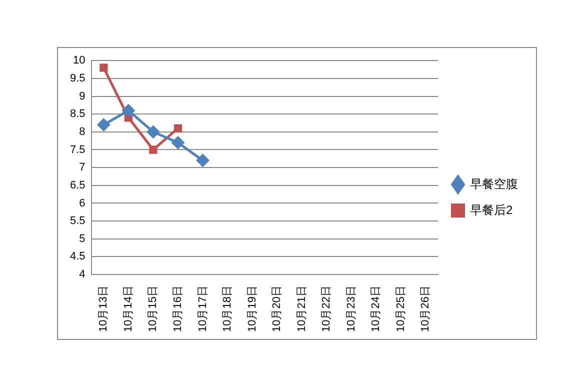 The width and height of the screenshot is (575, 374). I want to click on x-tick-label: 10月19日, so click(252, 309).